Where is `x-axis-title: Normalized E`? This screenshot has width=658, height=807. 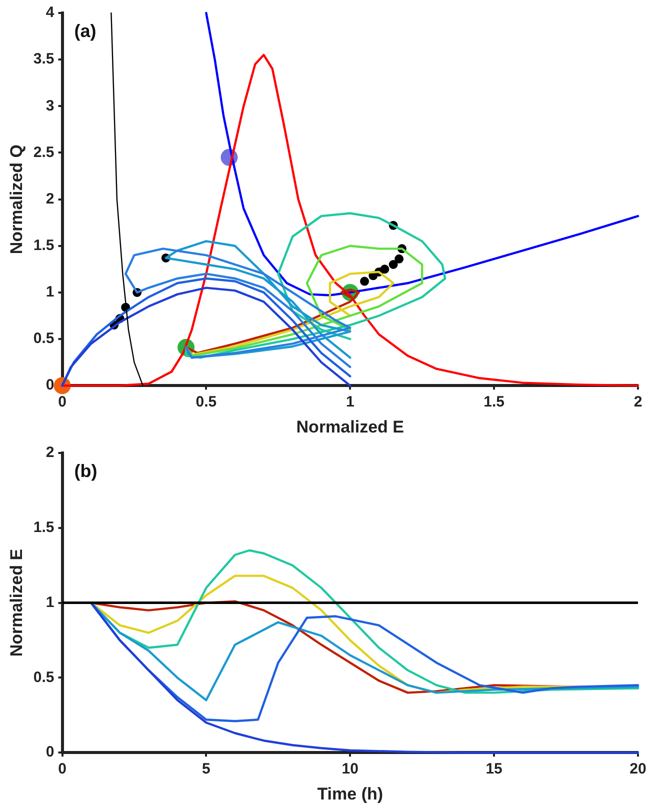
x-axis-title: Normalized E is located at coordinates (350, 426).